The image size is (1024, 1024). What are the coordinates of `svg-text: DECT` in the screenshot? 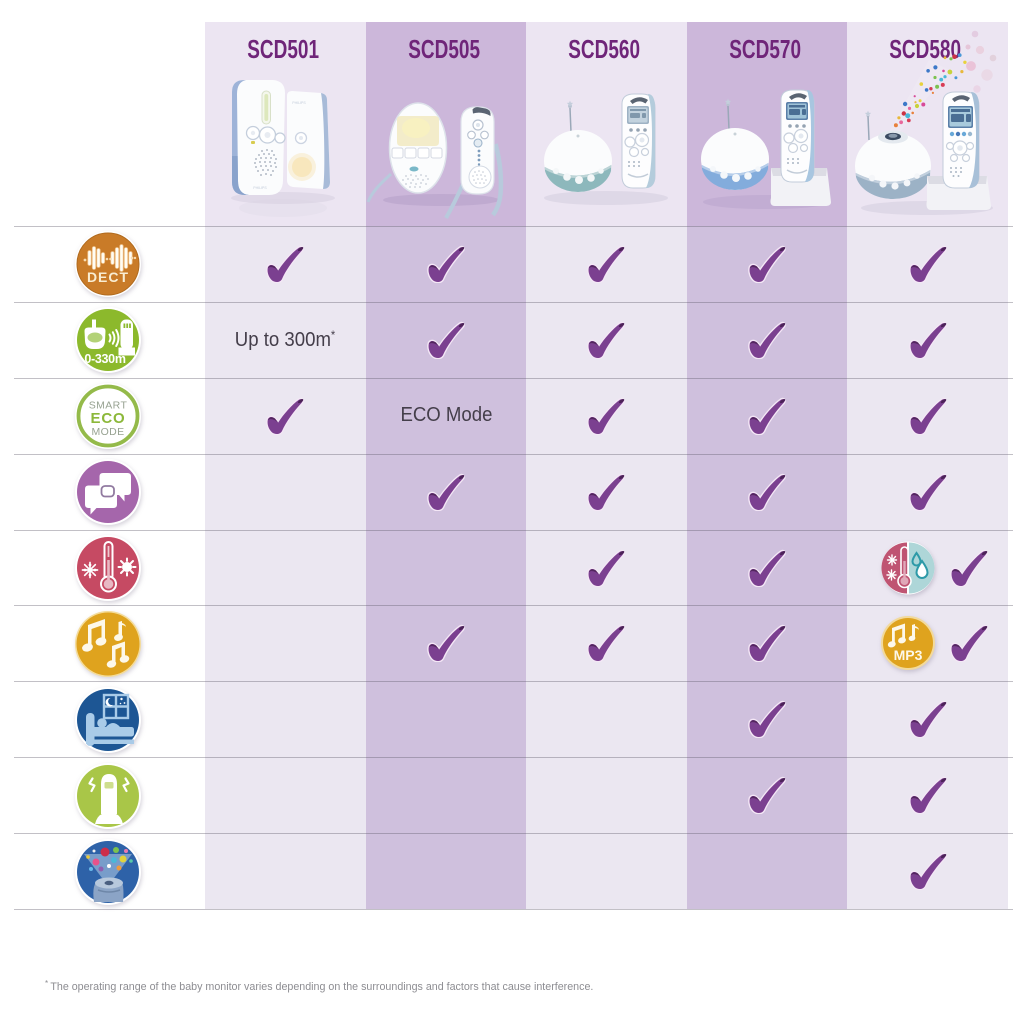 It's located at (108, 277).